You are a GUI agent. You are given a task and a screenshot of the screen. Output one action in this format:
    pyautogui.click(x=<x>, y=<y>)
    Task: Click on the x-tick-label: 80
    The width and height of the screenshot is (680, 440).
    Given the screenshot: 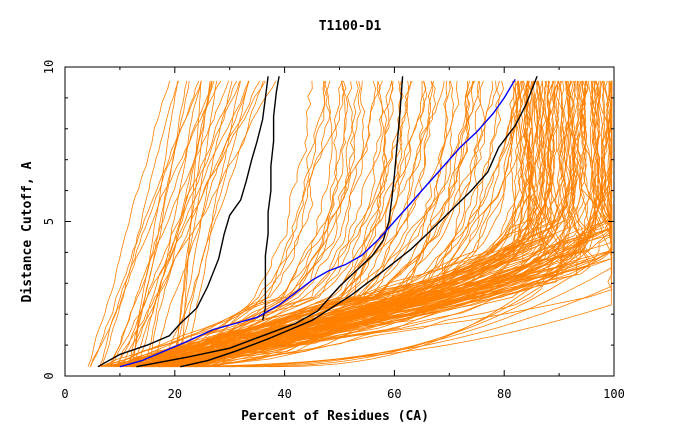 What is the action you would take?
    pyautogui.click(x=504, y=394)
    